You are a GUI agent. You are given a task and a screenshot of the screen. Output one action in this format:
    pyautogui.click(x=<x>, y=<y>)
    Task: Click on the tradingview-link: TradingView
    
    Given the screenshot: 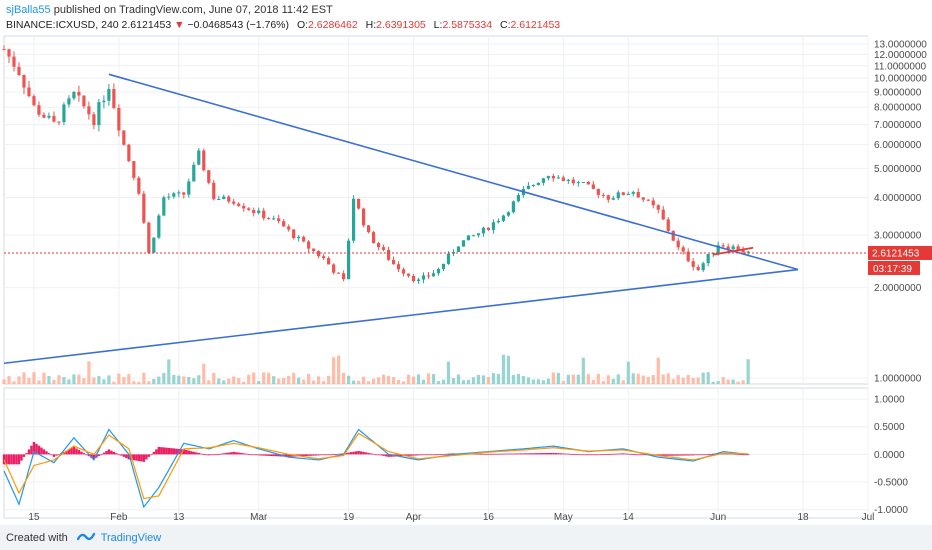 What is the action you would take?
    pyautogui.click(x=131, y=538)
    